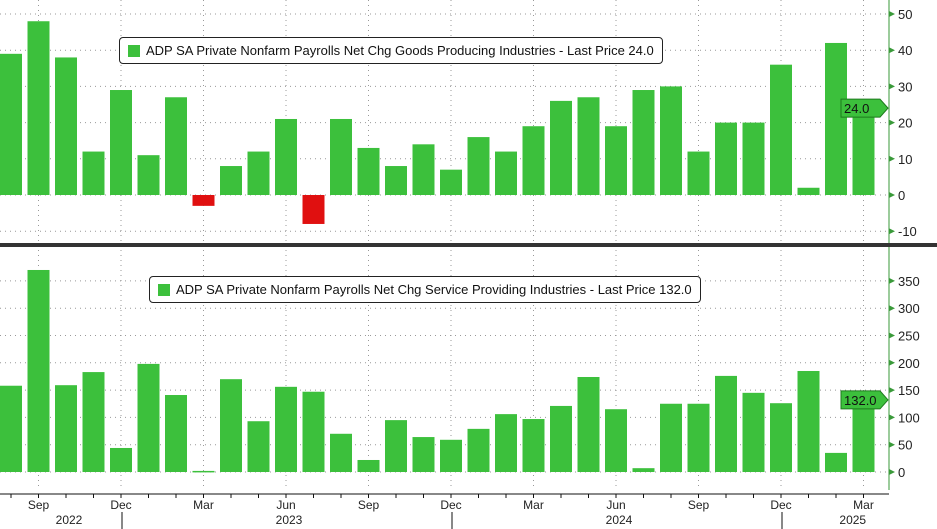  Describe the element at coordinates (909, 417) in the screenshot. I see `y-tick-label: 100` at that location.